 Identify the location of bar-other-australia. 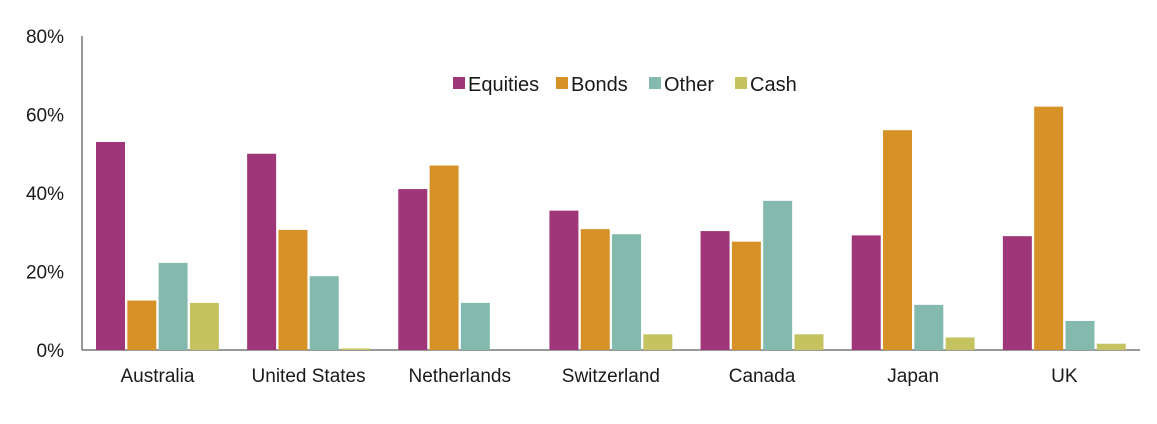
(173, 306).